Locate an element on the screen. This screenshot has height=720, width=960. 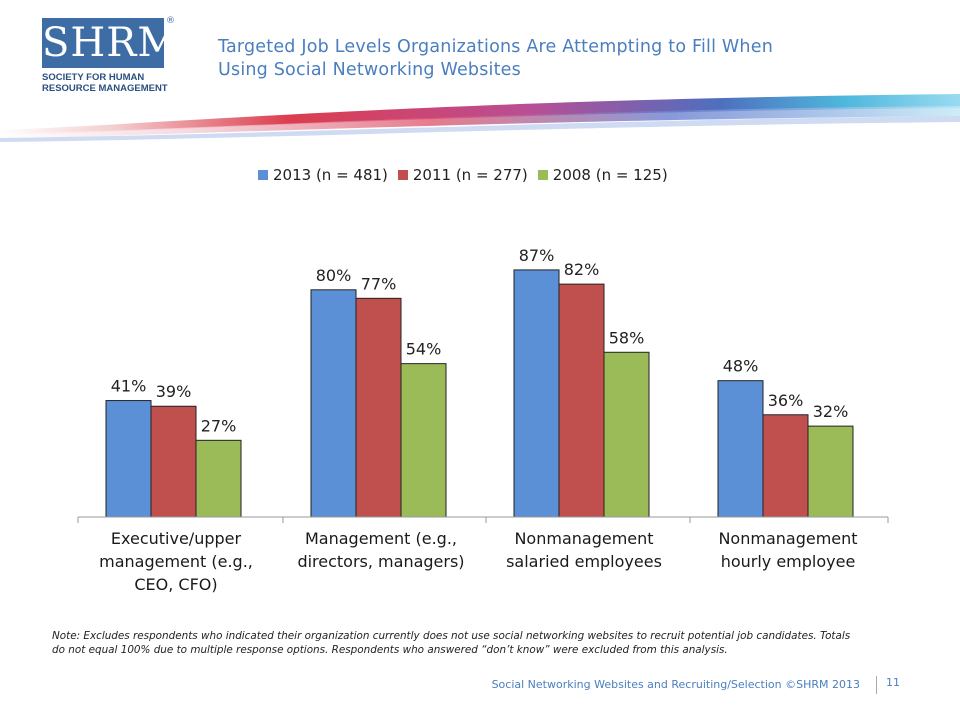
category-label-line: Management (e.g., is located at coordinates (381, 538).